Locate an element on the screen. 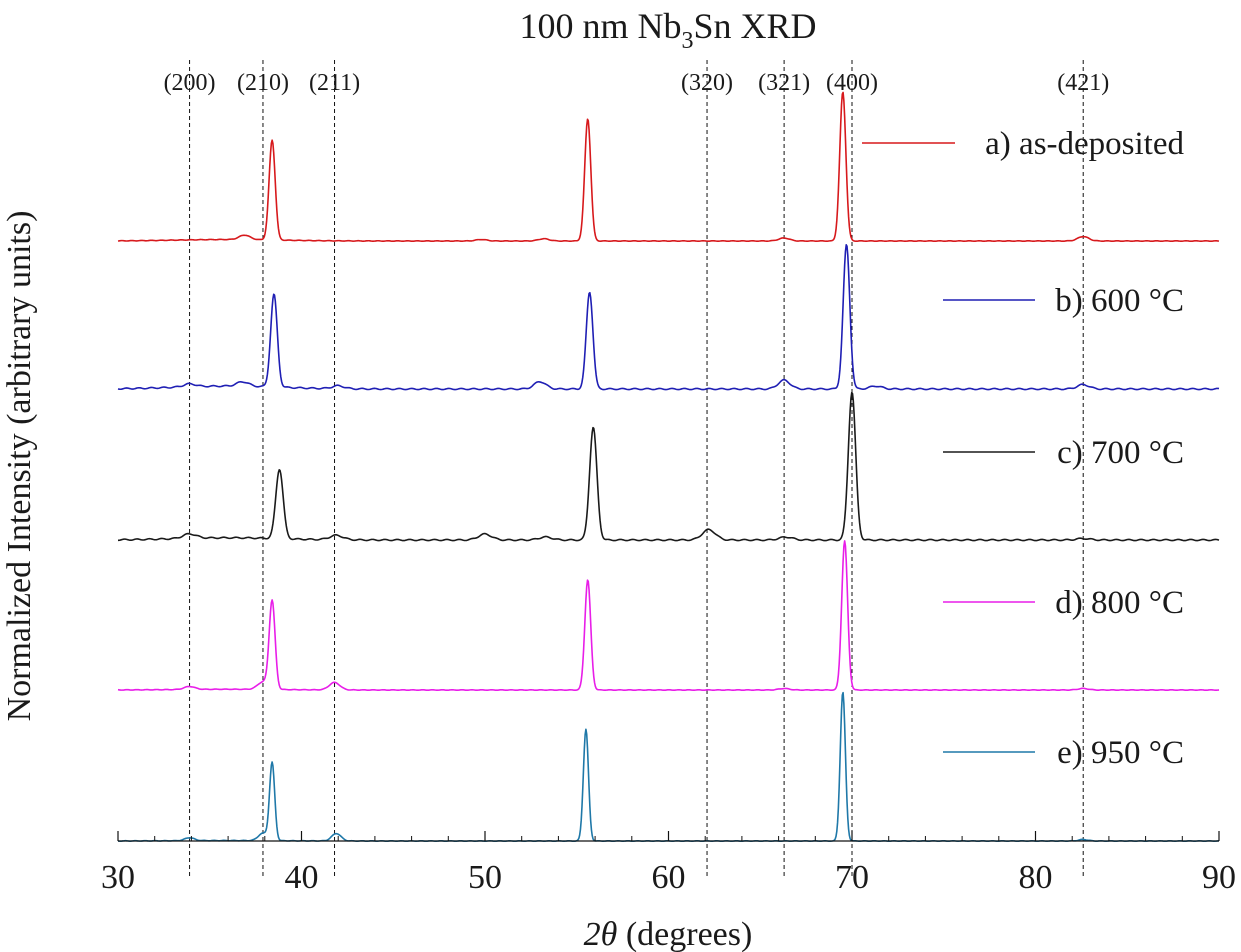  y-axis-label: Normalized Intensity (arbitrary units) is located at coordinates (19, 466).